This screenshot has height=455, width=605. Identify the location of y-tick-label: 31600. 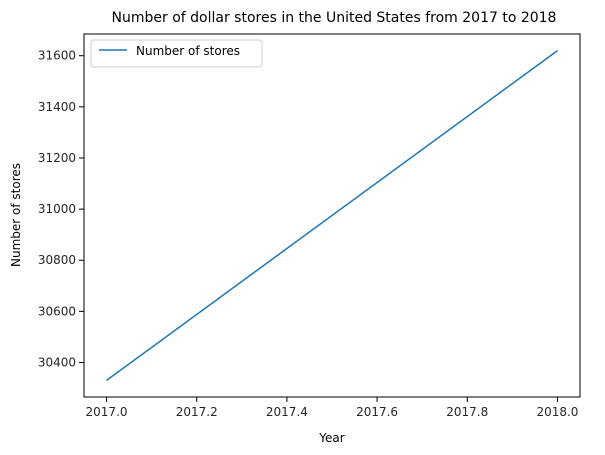
(57, 56).